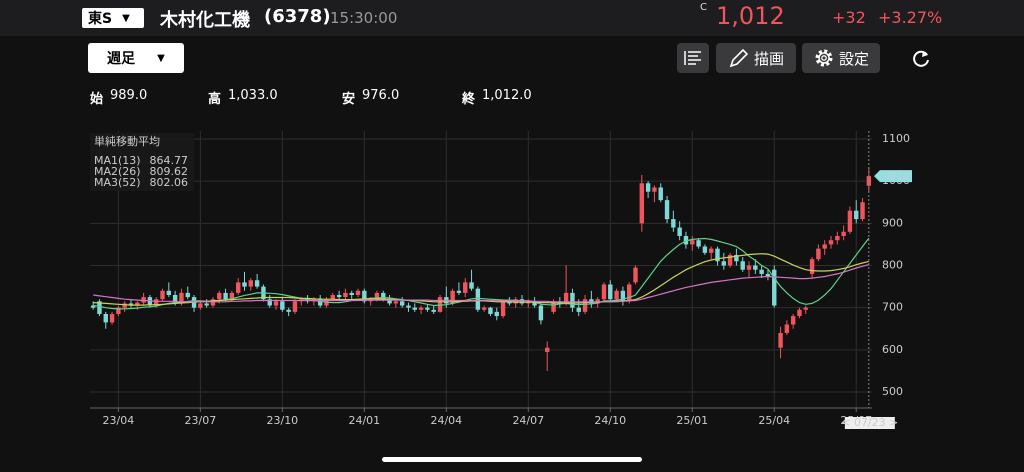  I want to click on last-price-tag, so click(893, 176).